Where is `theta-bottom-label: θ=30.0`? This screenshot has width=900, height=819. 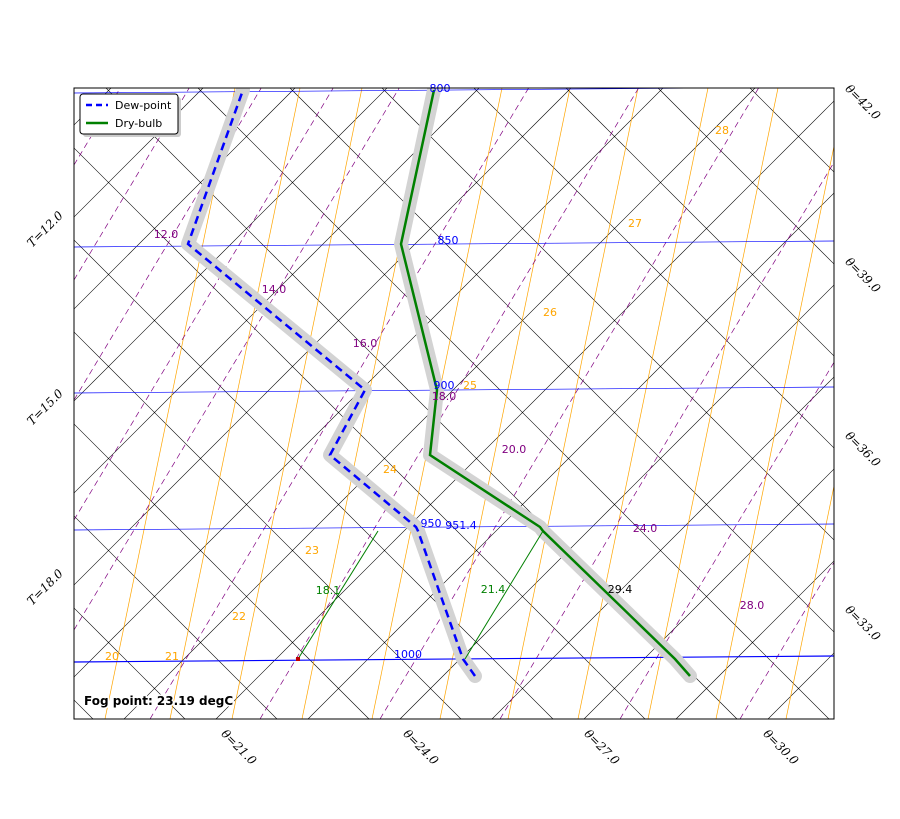
theta-bottom-label: θ=30.0 is located at coordinates (780, 747).